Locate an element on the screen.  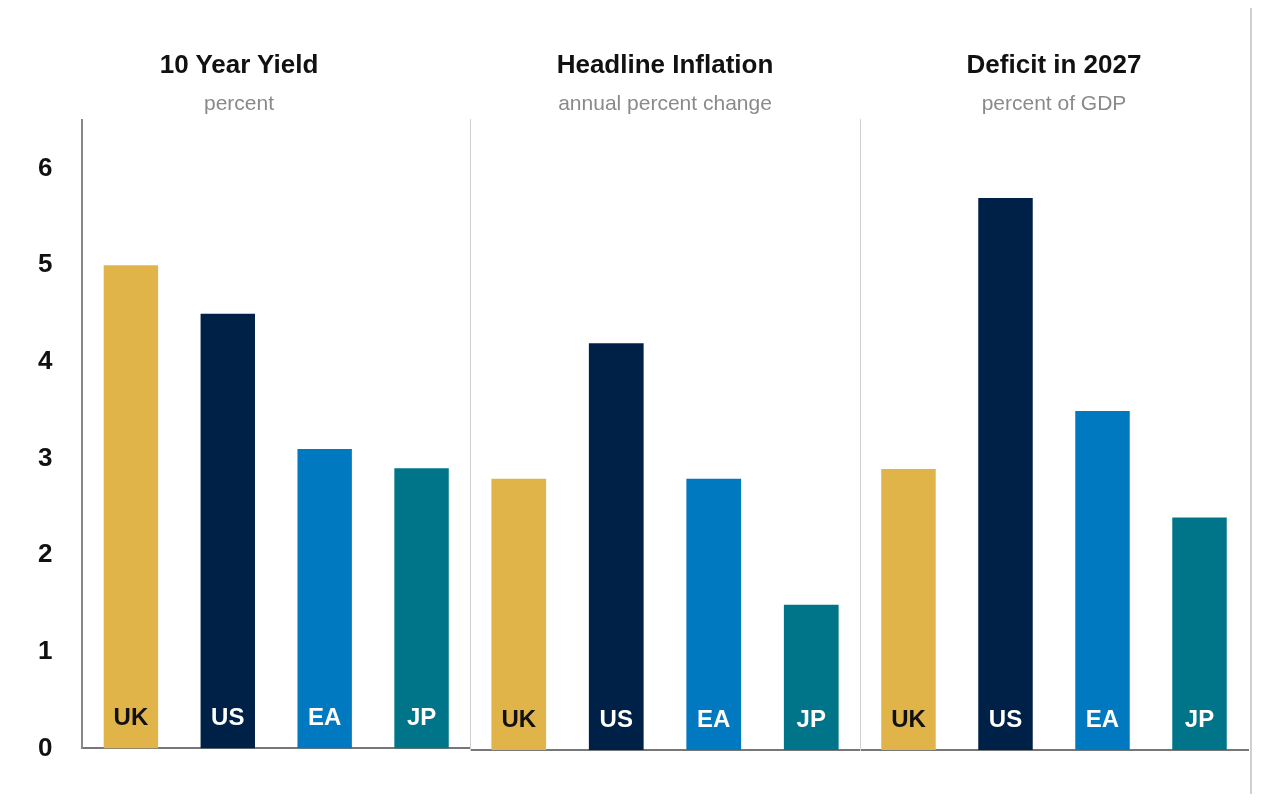
y-tick-label: 4 is located at coordinates (45, 360).